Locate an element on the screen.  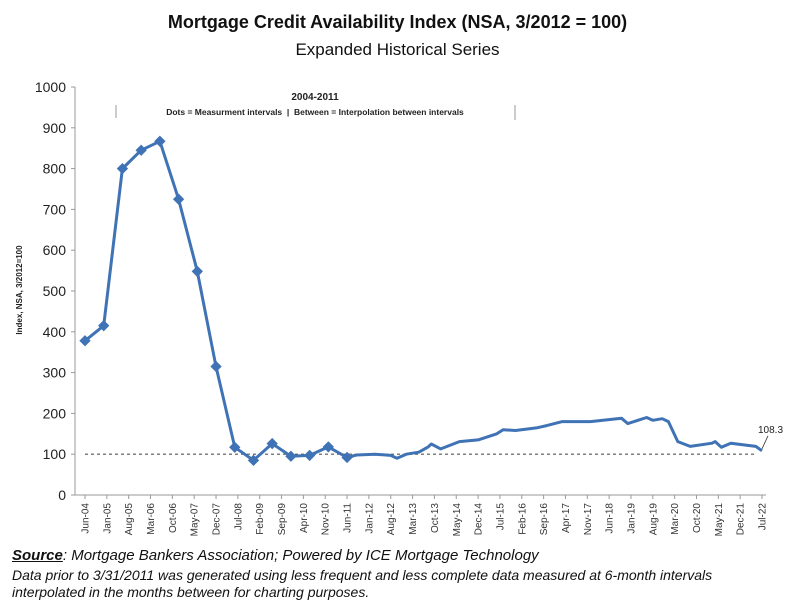
last-value-leader is located at coordinates (765, 442).